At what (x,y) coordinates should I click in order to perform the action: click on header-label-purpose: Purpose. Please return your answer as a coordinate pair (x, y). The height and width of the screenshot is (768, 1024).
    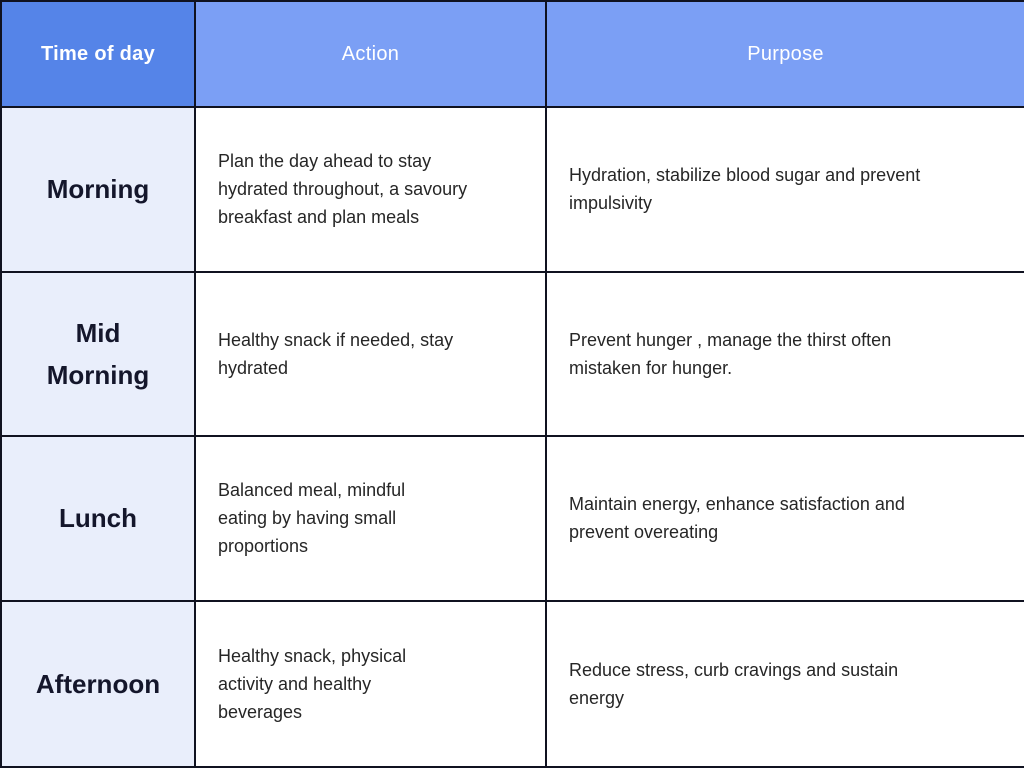
    Looking at the image, I should click on (785, 53).